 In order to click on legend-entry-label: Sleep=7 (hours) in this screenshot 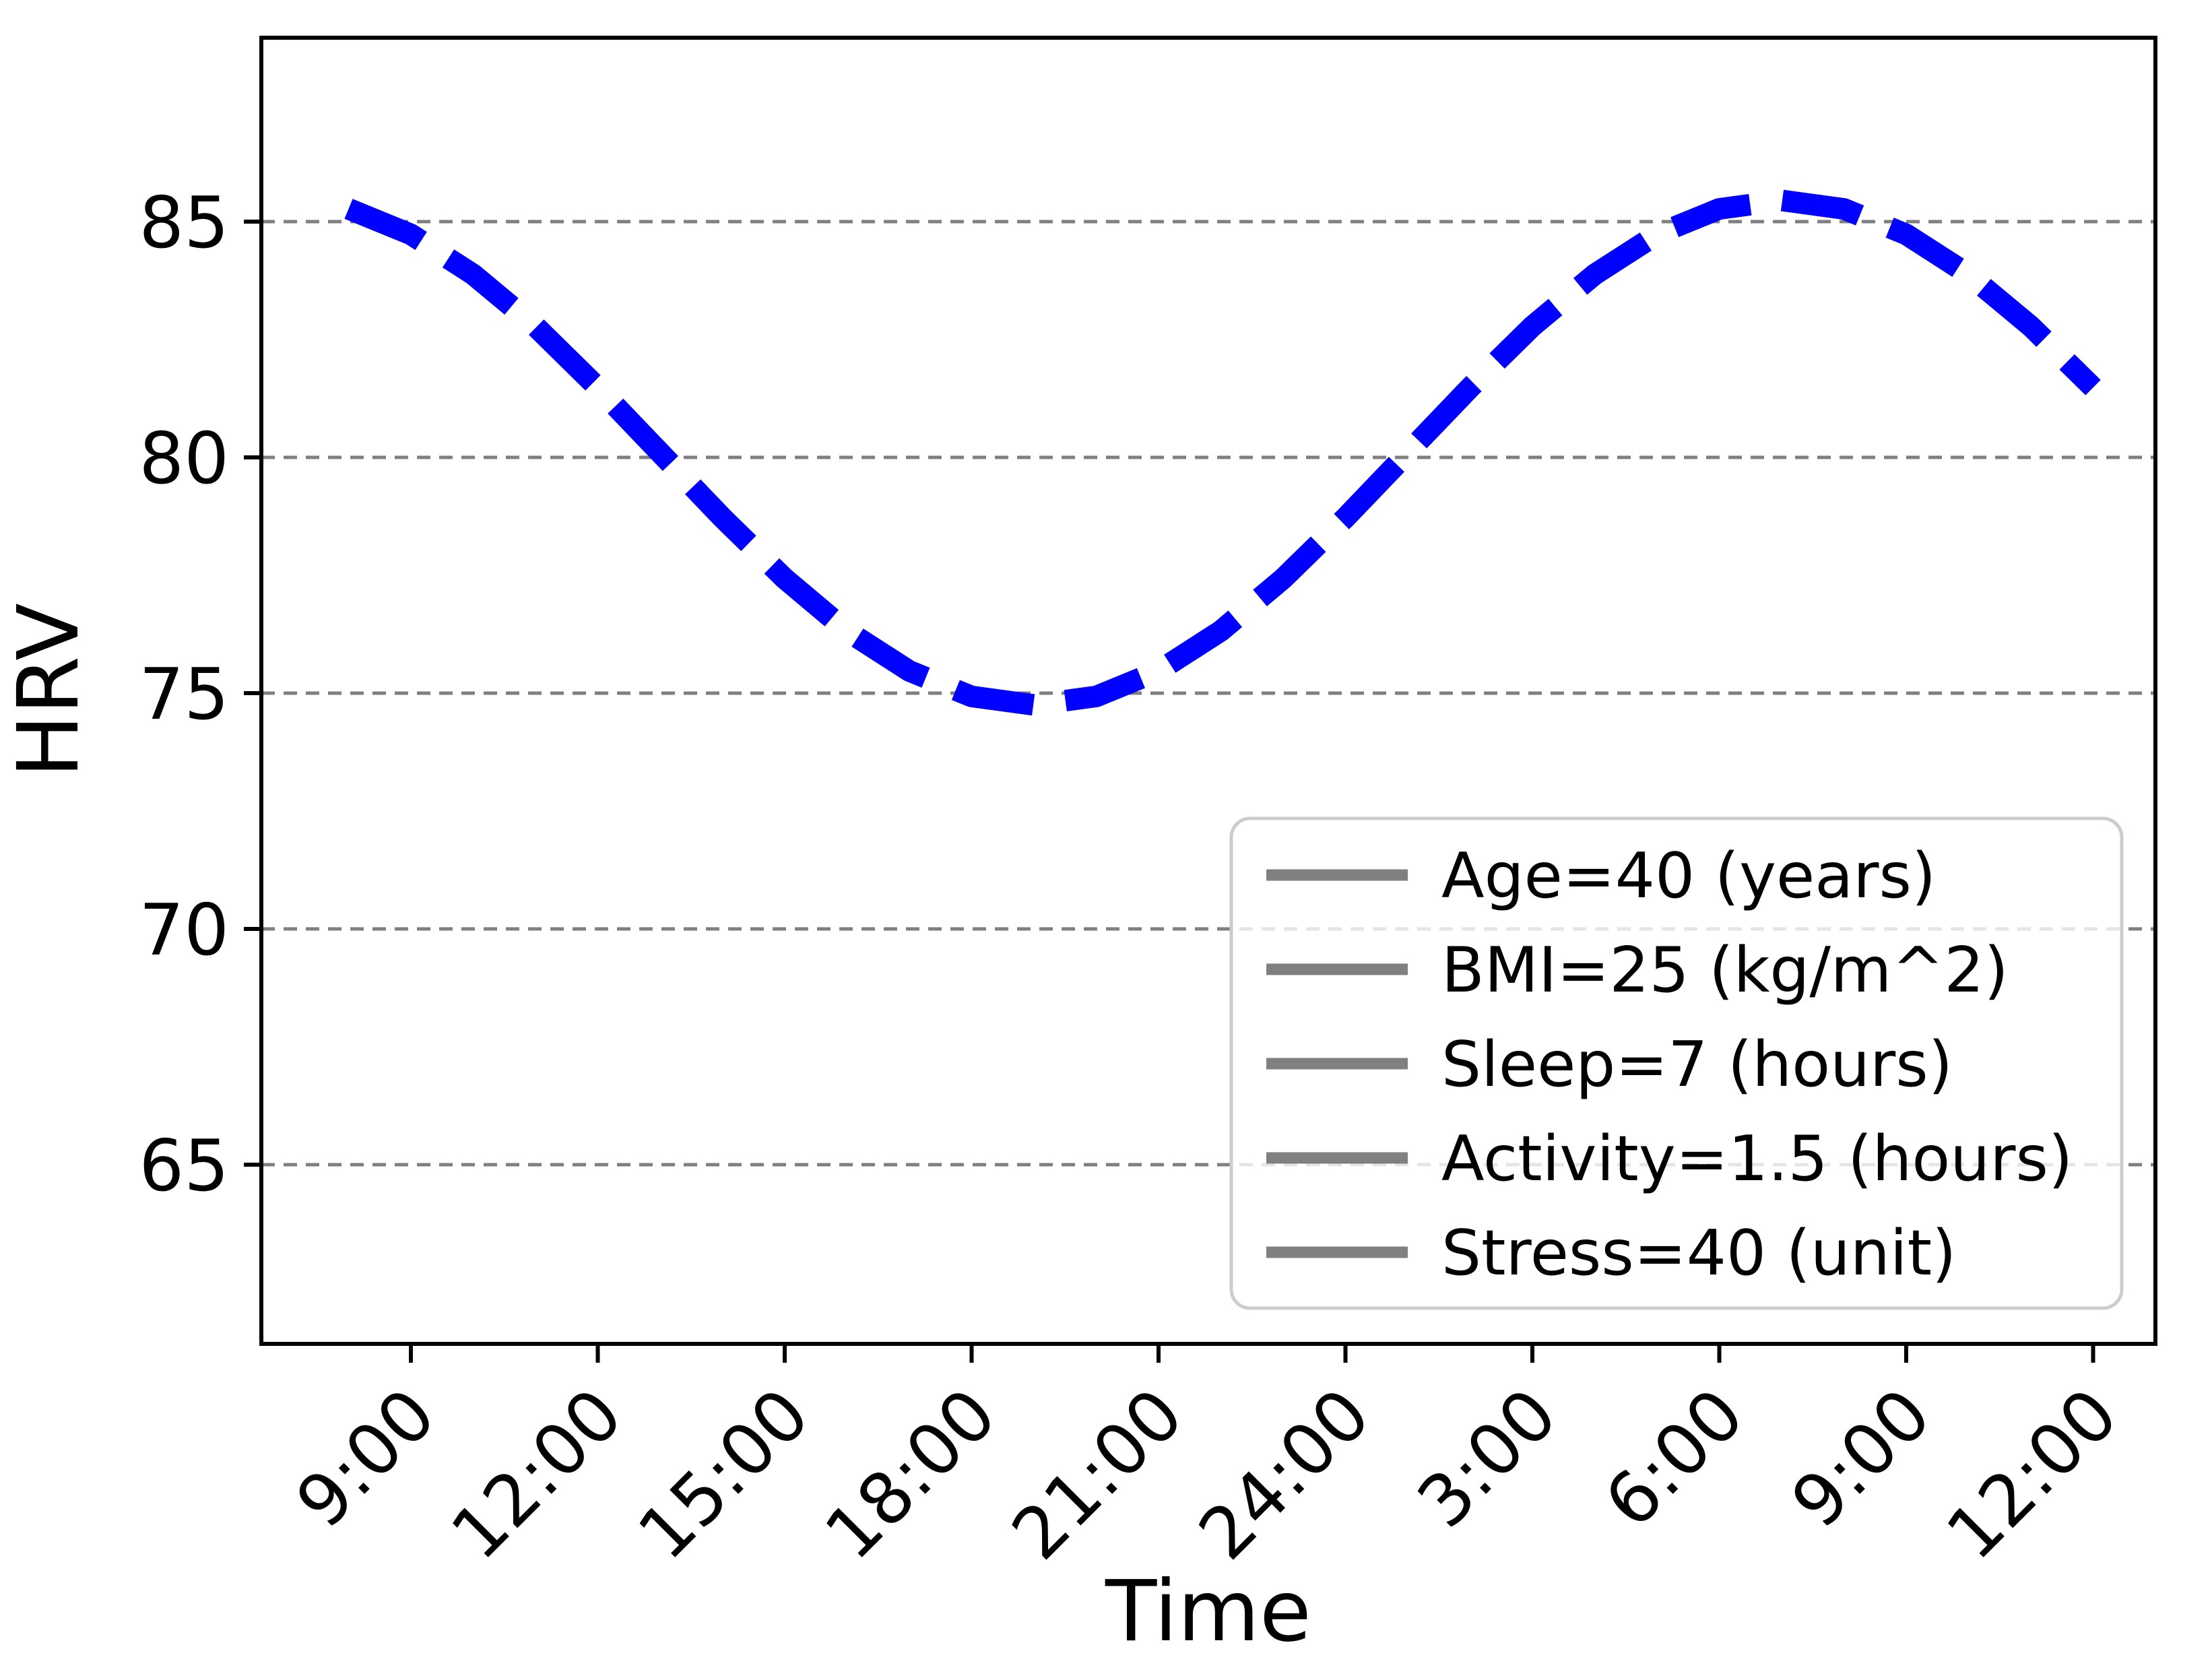, I will do `click(1697, 1064)`.